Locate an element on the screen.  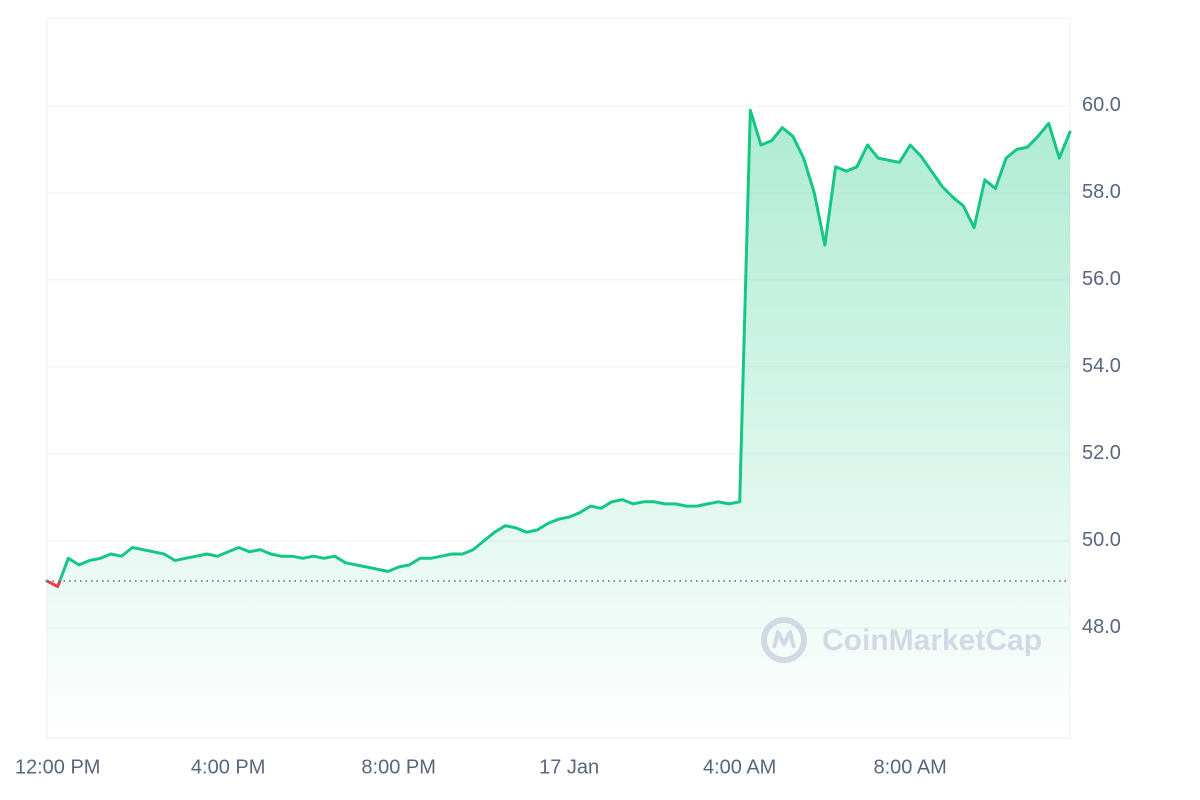
watermark: CoinMarketCap is located at coordinates (901, 640).